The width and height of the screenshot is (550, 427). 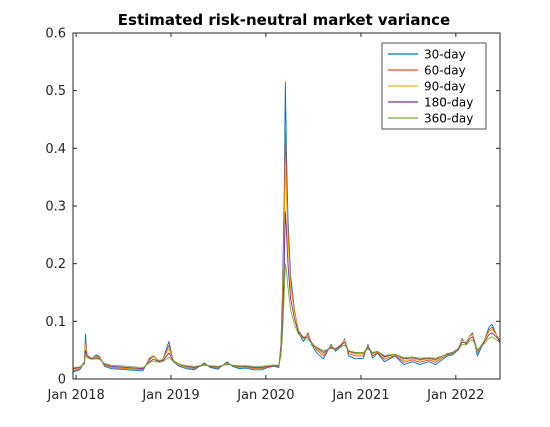 I want to click on legend-label-60-day: 60-day, so click(x=445, y=71).